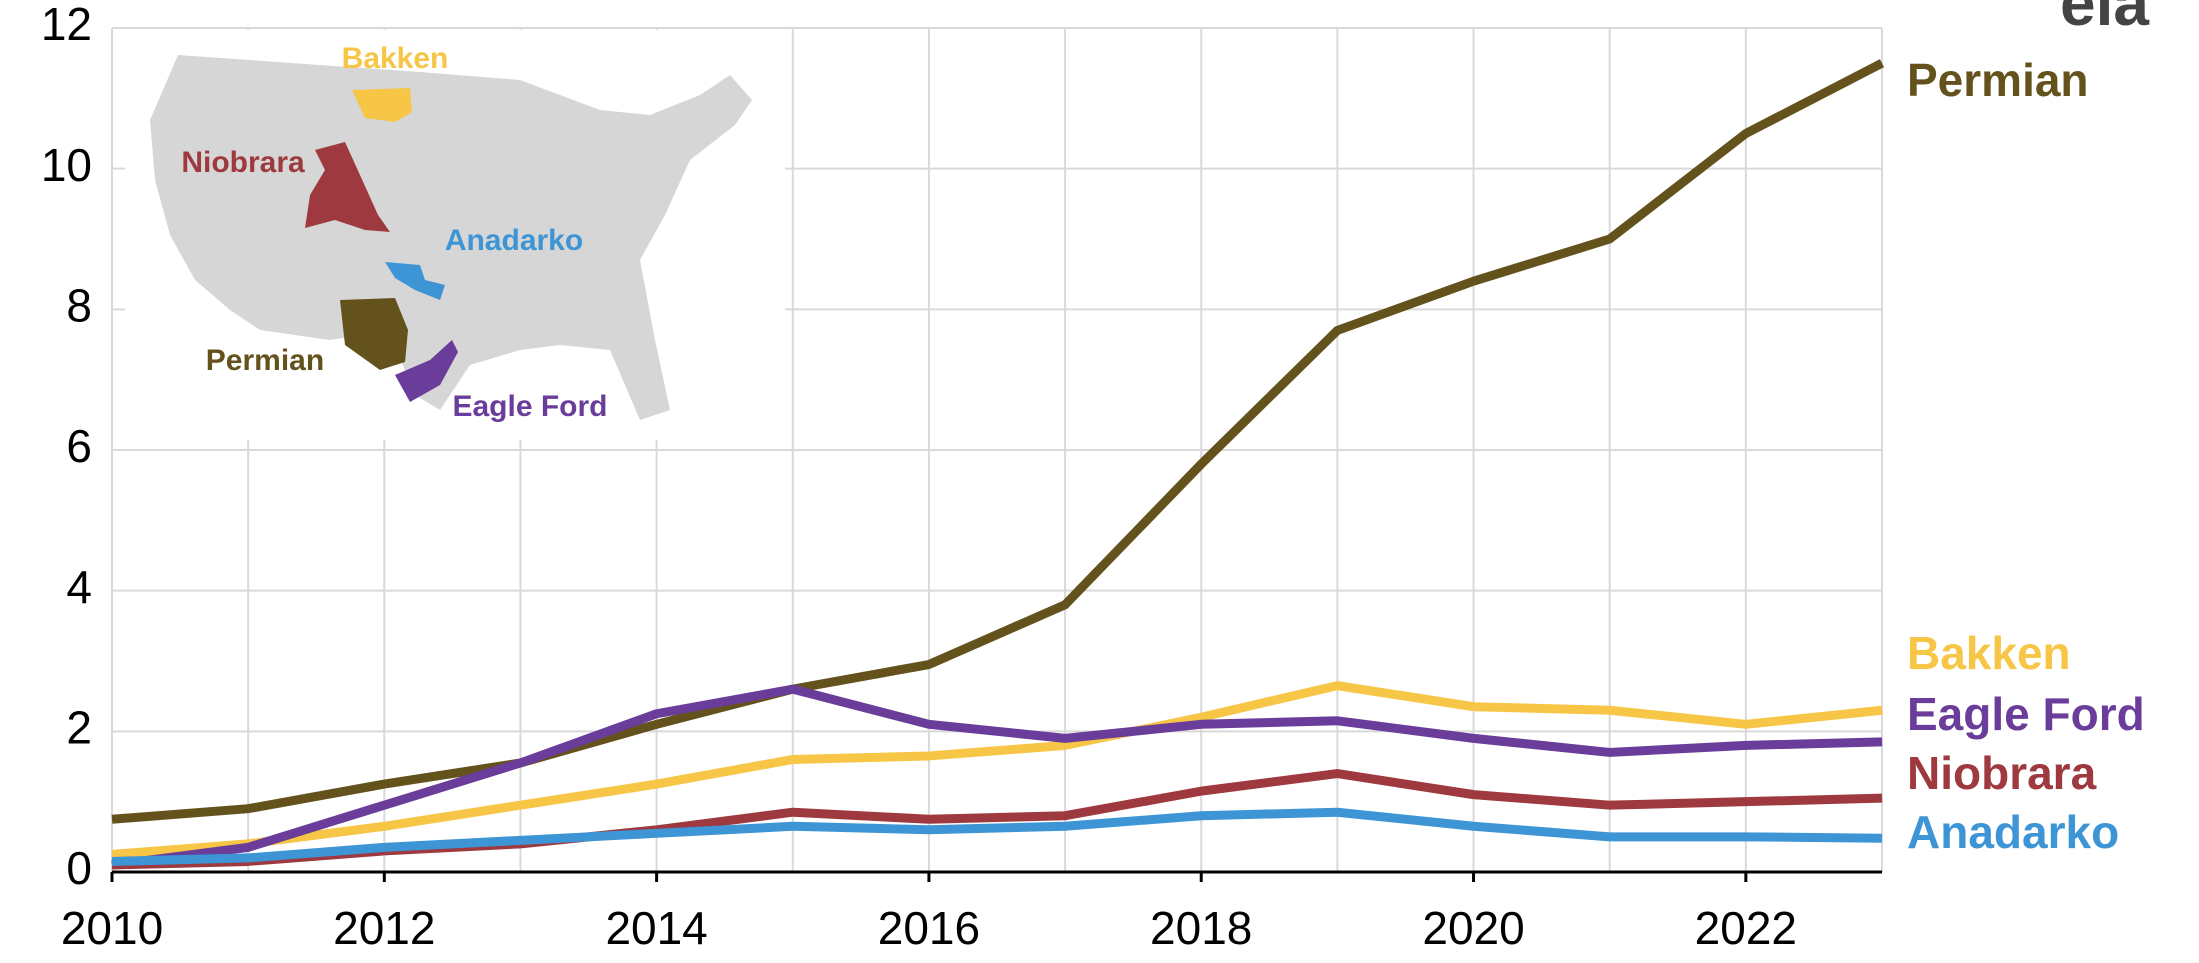 The image size is (2199, 963). Describe the element at coordinates (929, 928) in the screenshot. I see `x-tick-label: 2016` at that location.